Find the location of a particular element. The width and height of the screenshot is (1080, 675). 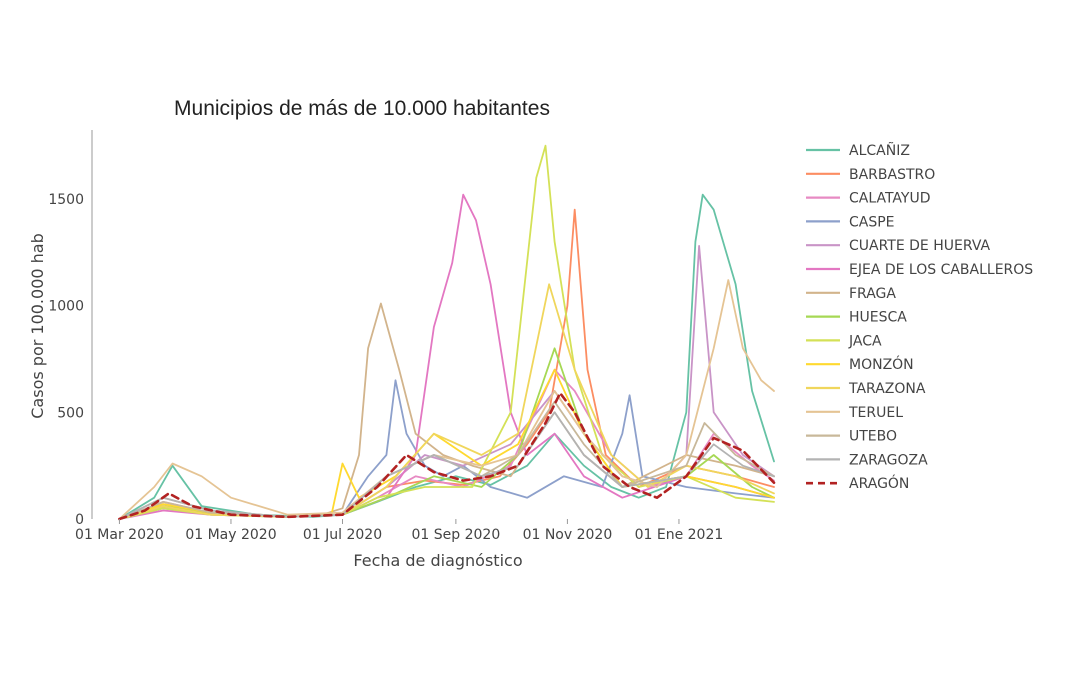

legend-item-label: FRAGA is located at coordinates (872, 294).